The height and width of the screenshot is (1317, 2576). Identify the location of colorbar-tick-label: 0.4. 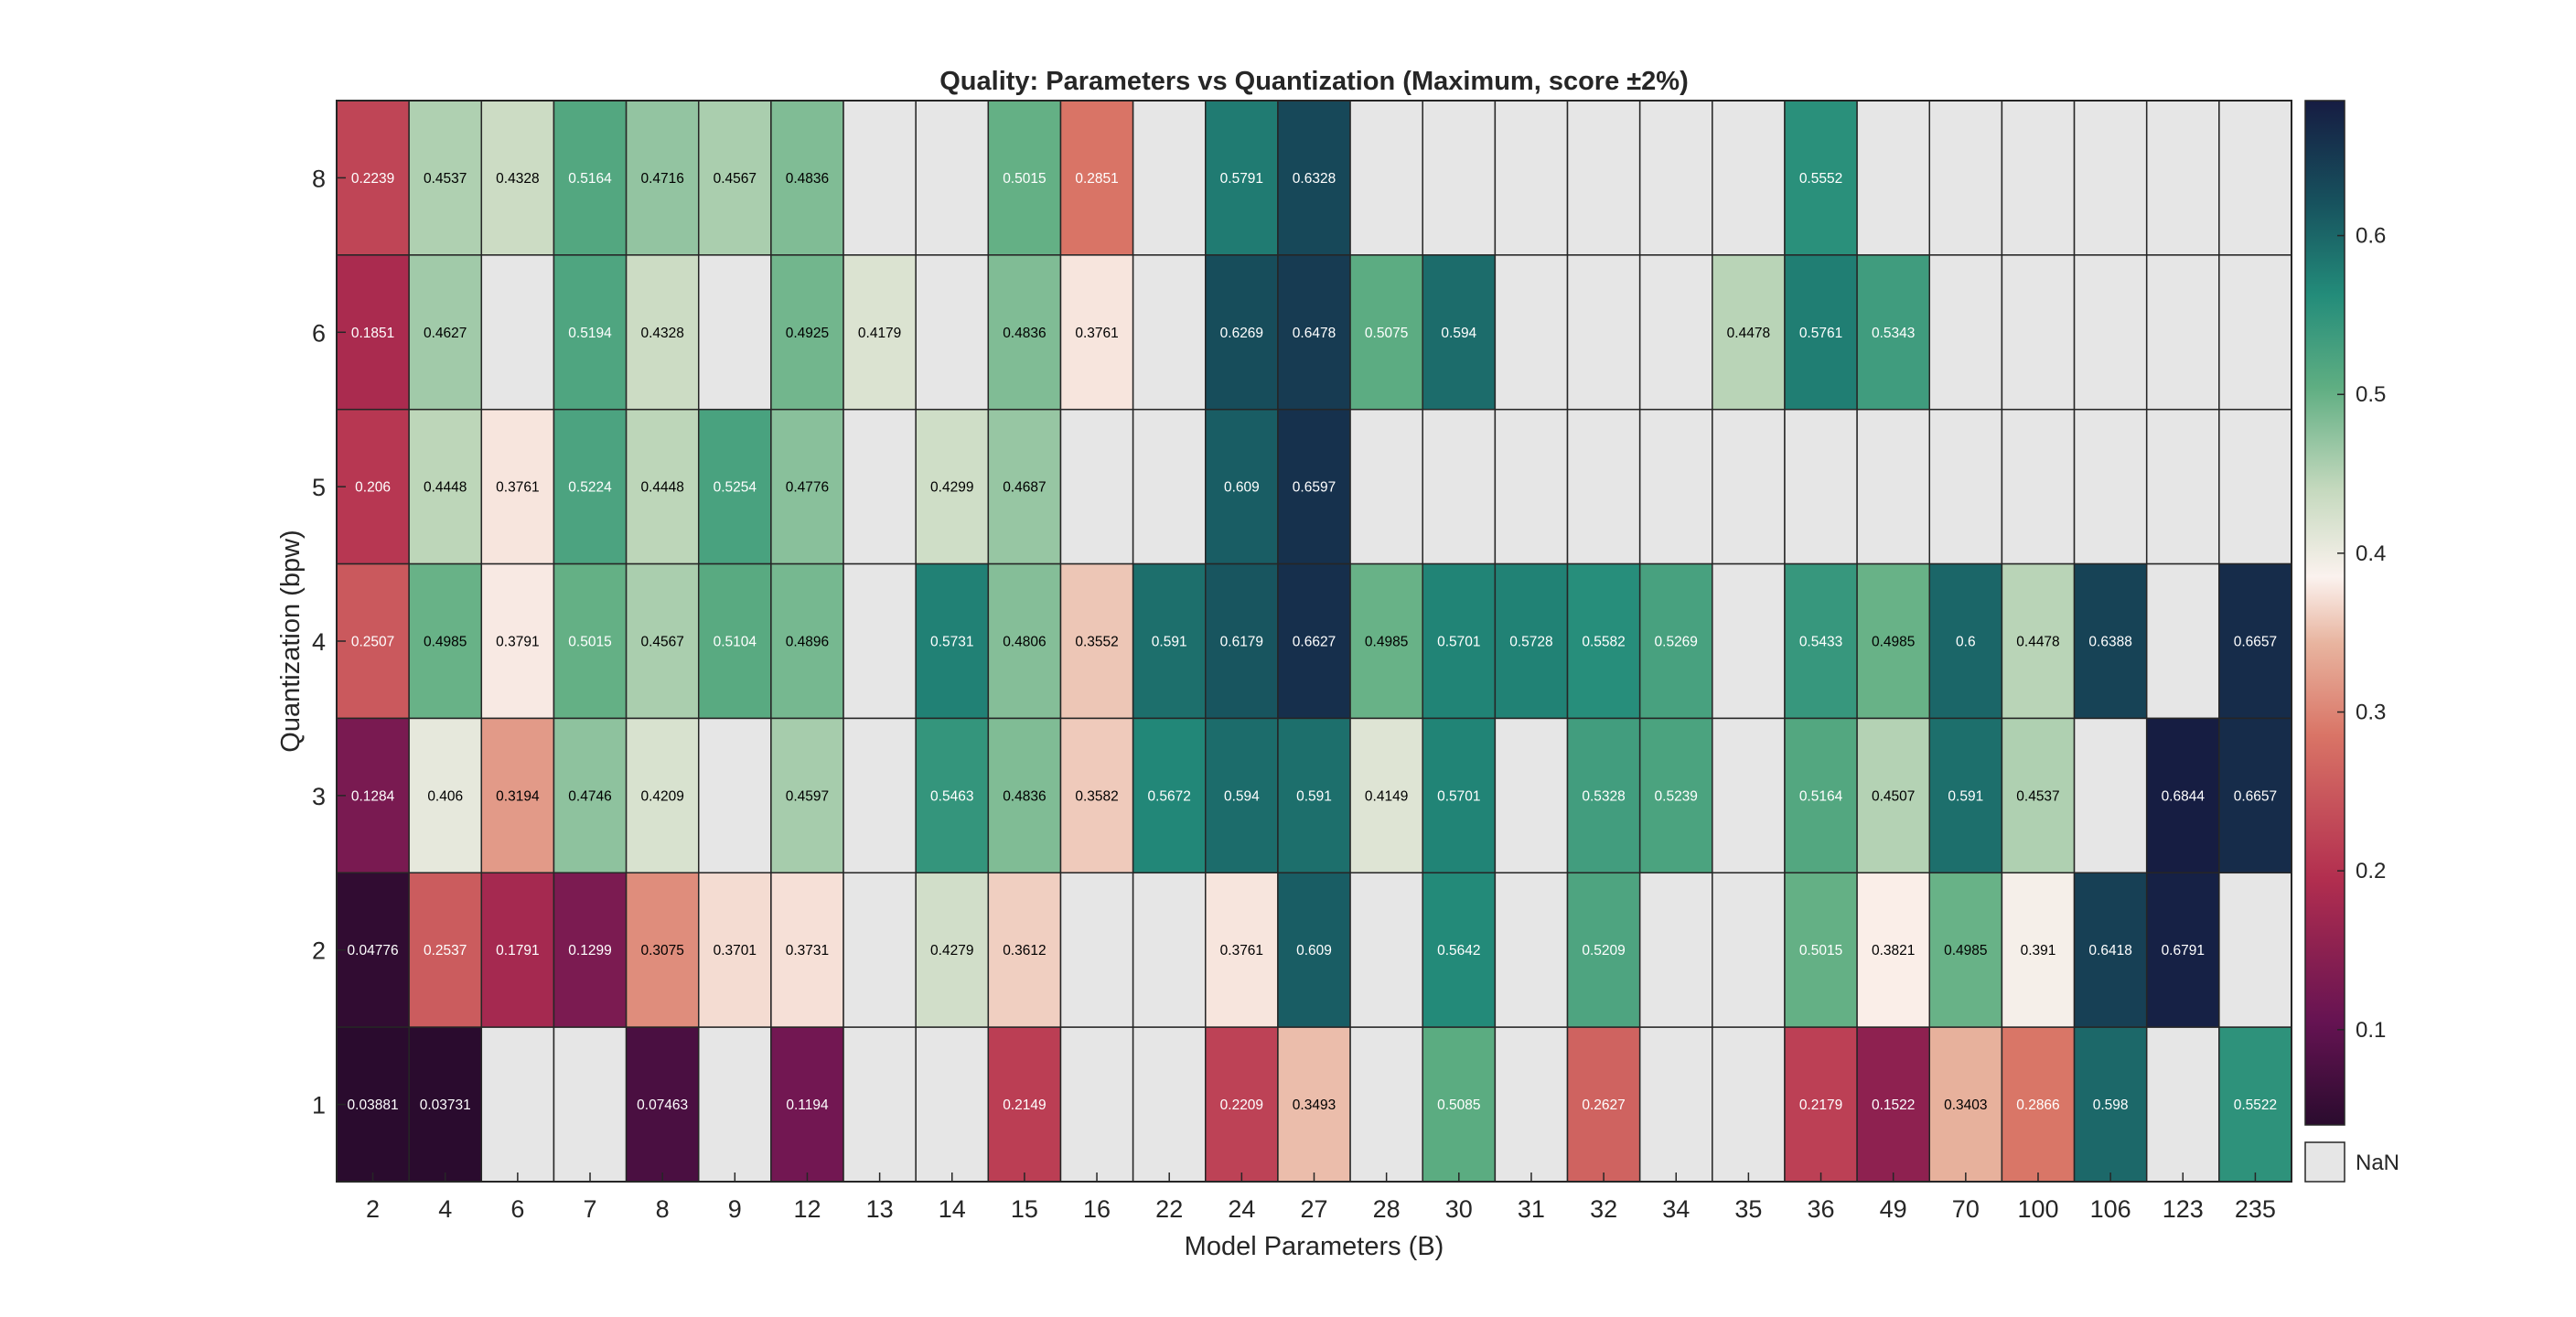
(2371, 553).